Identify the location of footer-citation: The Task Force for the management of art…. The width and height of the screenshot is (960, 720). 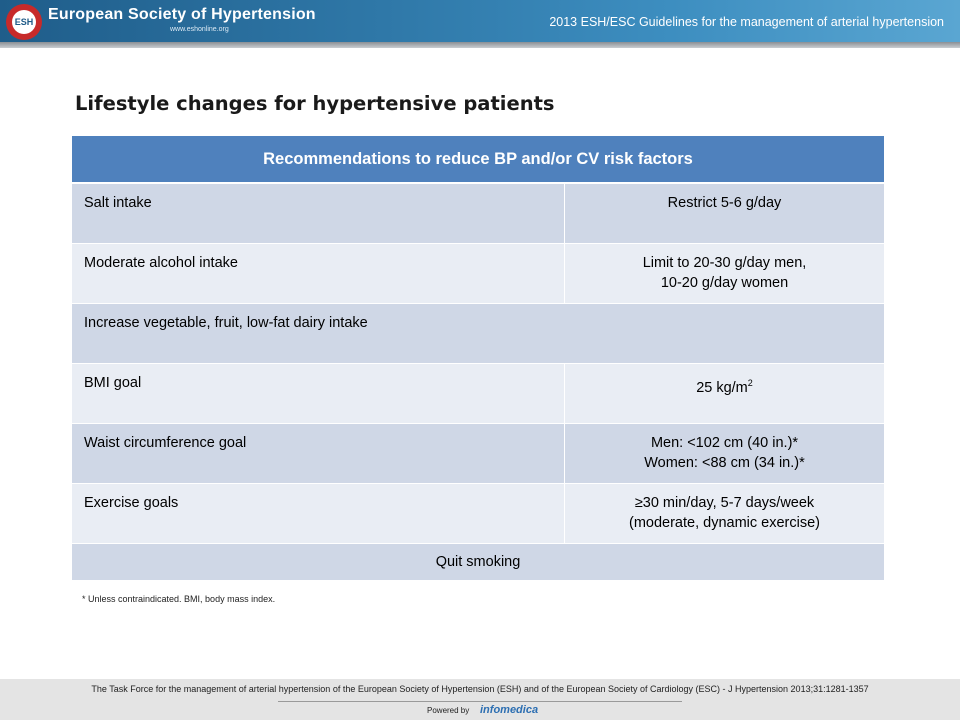
(480, 689).